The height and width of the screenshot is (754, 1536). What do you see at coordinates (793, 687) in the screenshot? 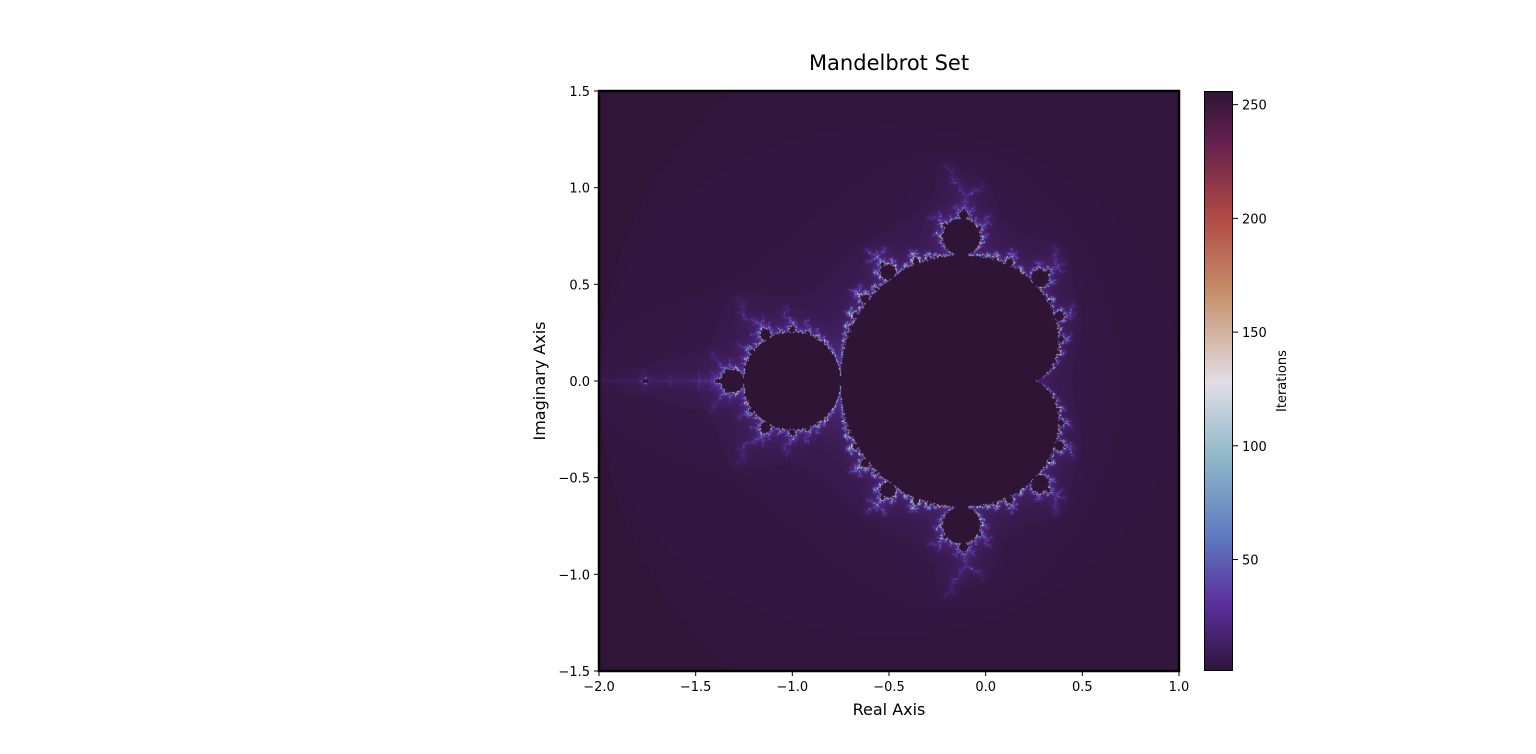
I see `x-tick-label: −1.0` at bounding box center [793, 687].